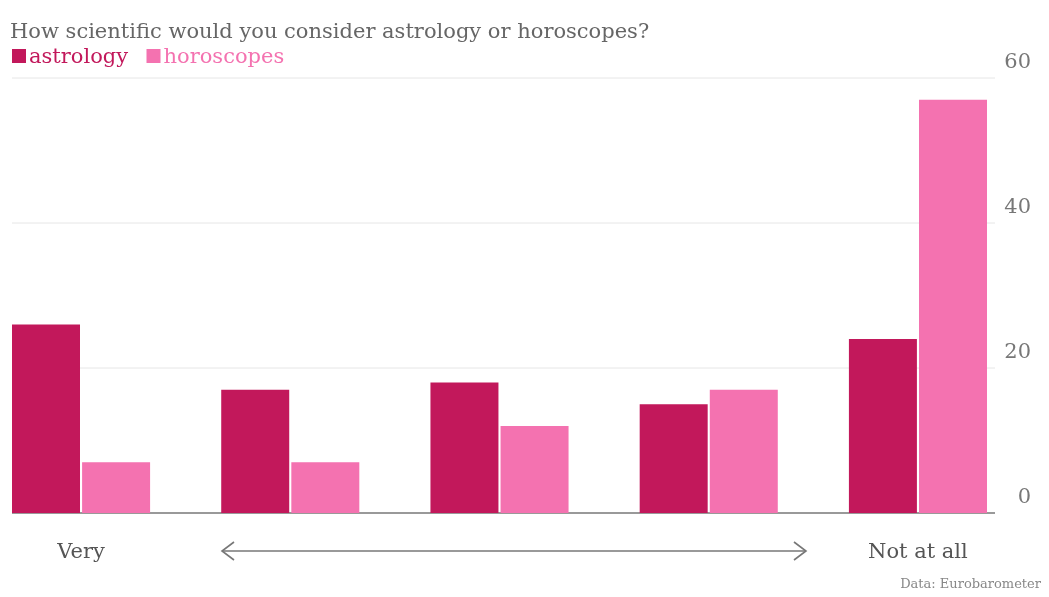 The width and height of the screenshot is (1049, 597). Describe the element at coordinates (80, 551) in the screenshot. I see `x-tick-label: Very` at that location.